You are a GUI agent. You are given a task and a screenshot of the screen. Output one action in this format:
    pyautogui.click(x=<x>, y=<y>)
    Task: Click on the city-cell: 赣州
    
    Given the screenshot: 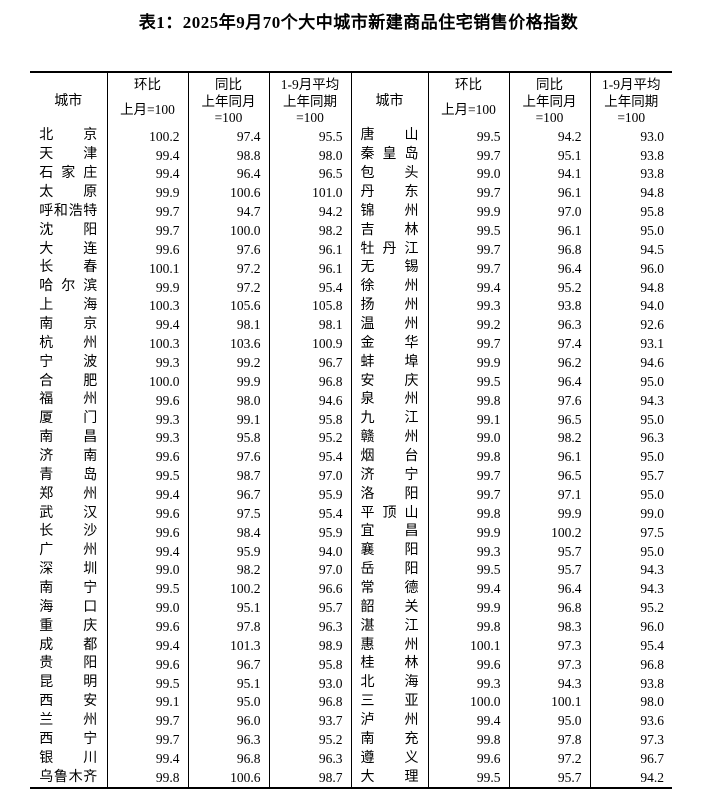 What is the action you would take?
    pyautogui.click(x=390, y=438)
    